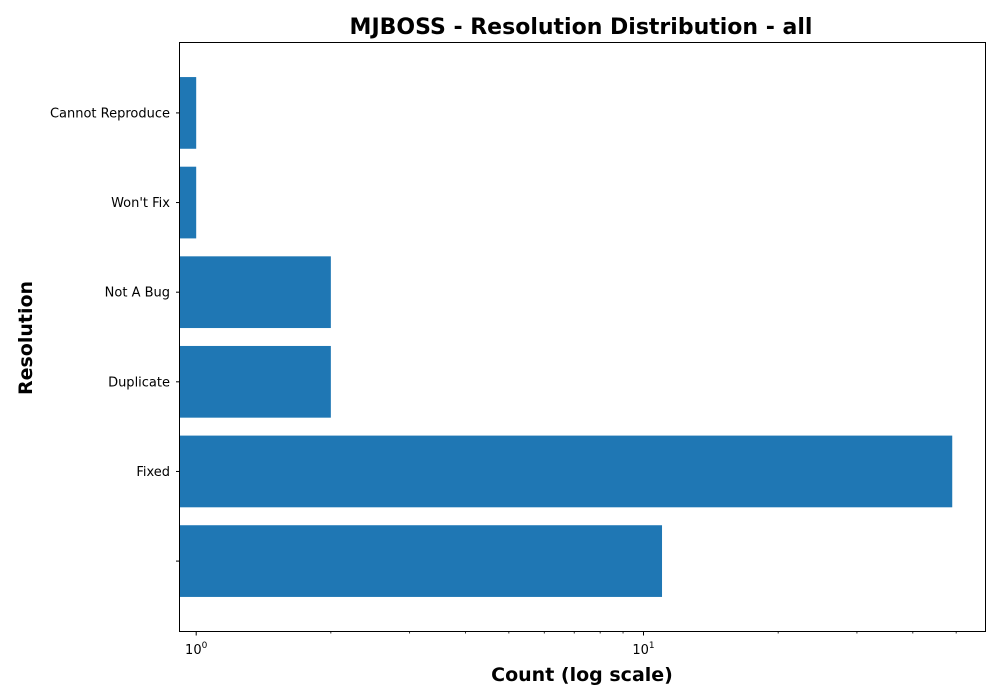  What do you see at coordinates (110, 113) in the screenshot?
I see `y-tick-label: Cannot Reproduce` at bounding box center [110, 113].